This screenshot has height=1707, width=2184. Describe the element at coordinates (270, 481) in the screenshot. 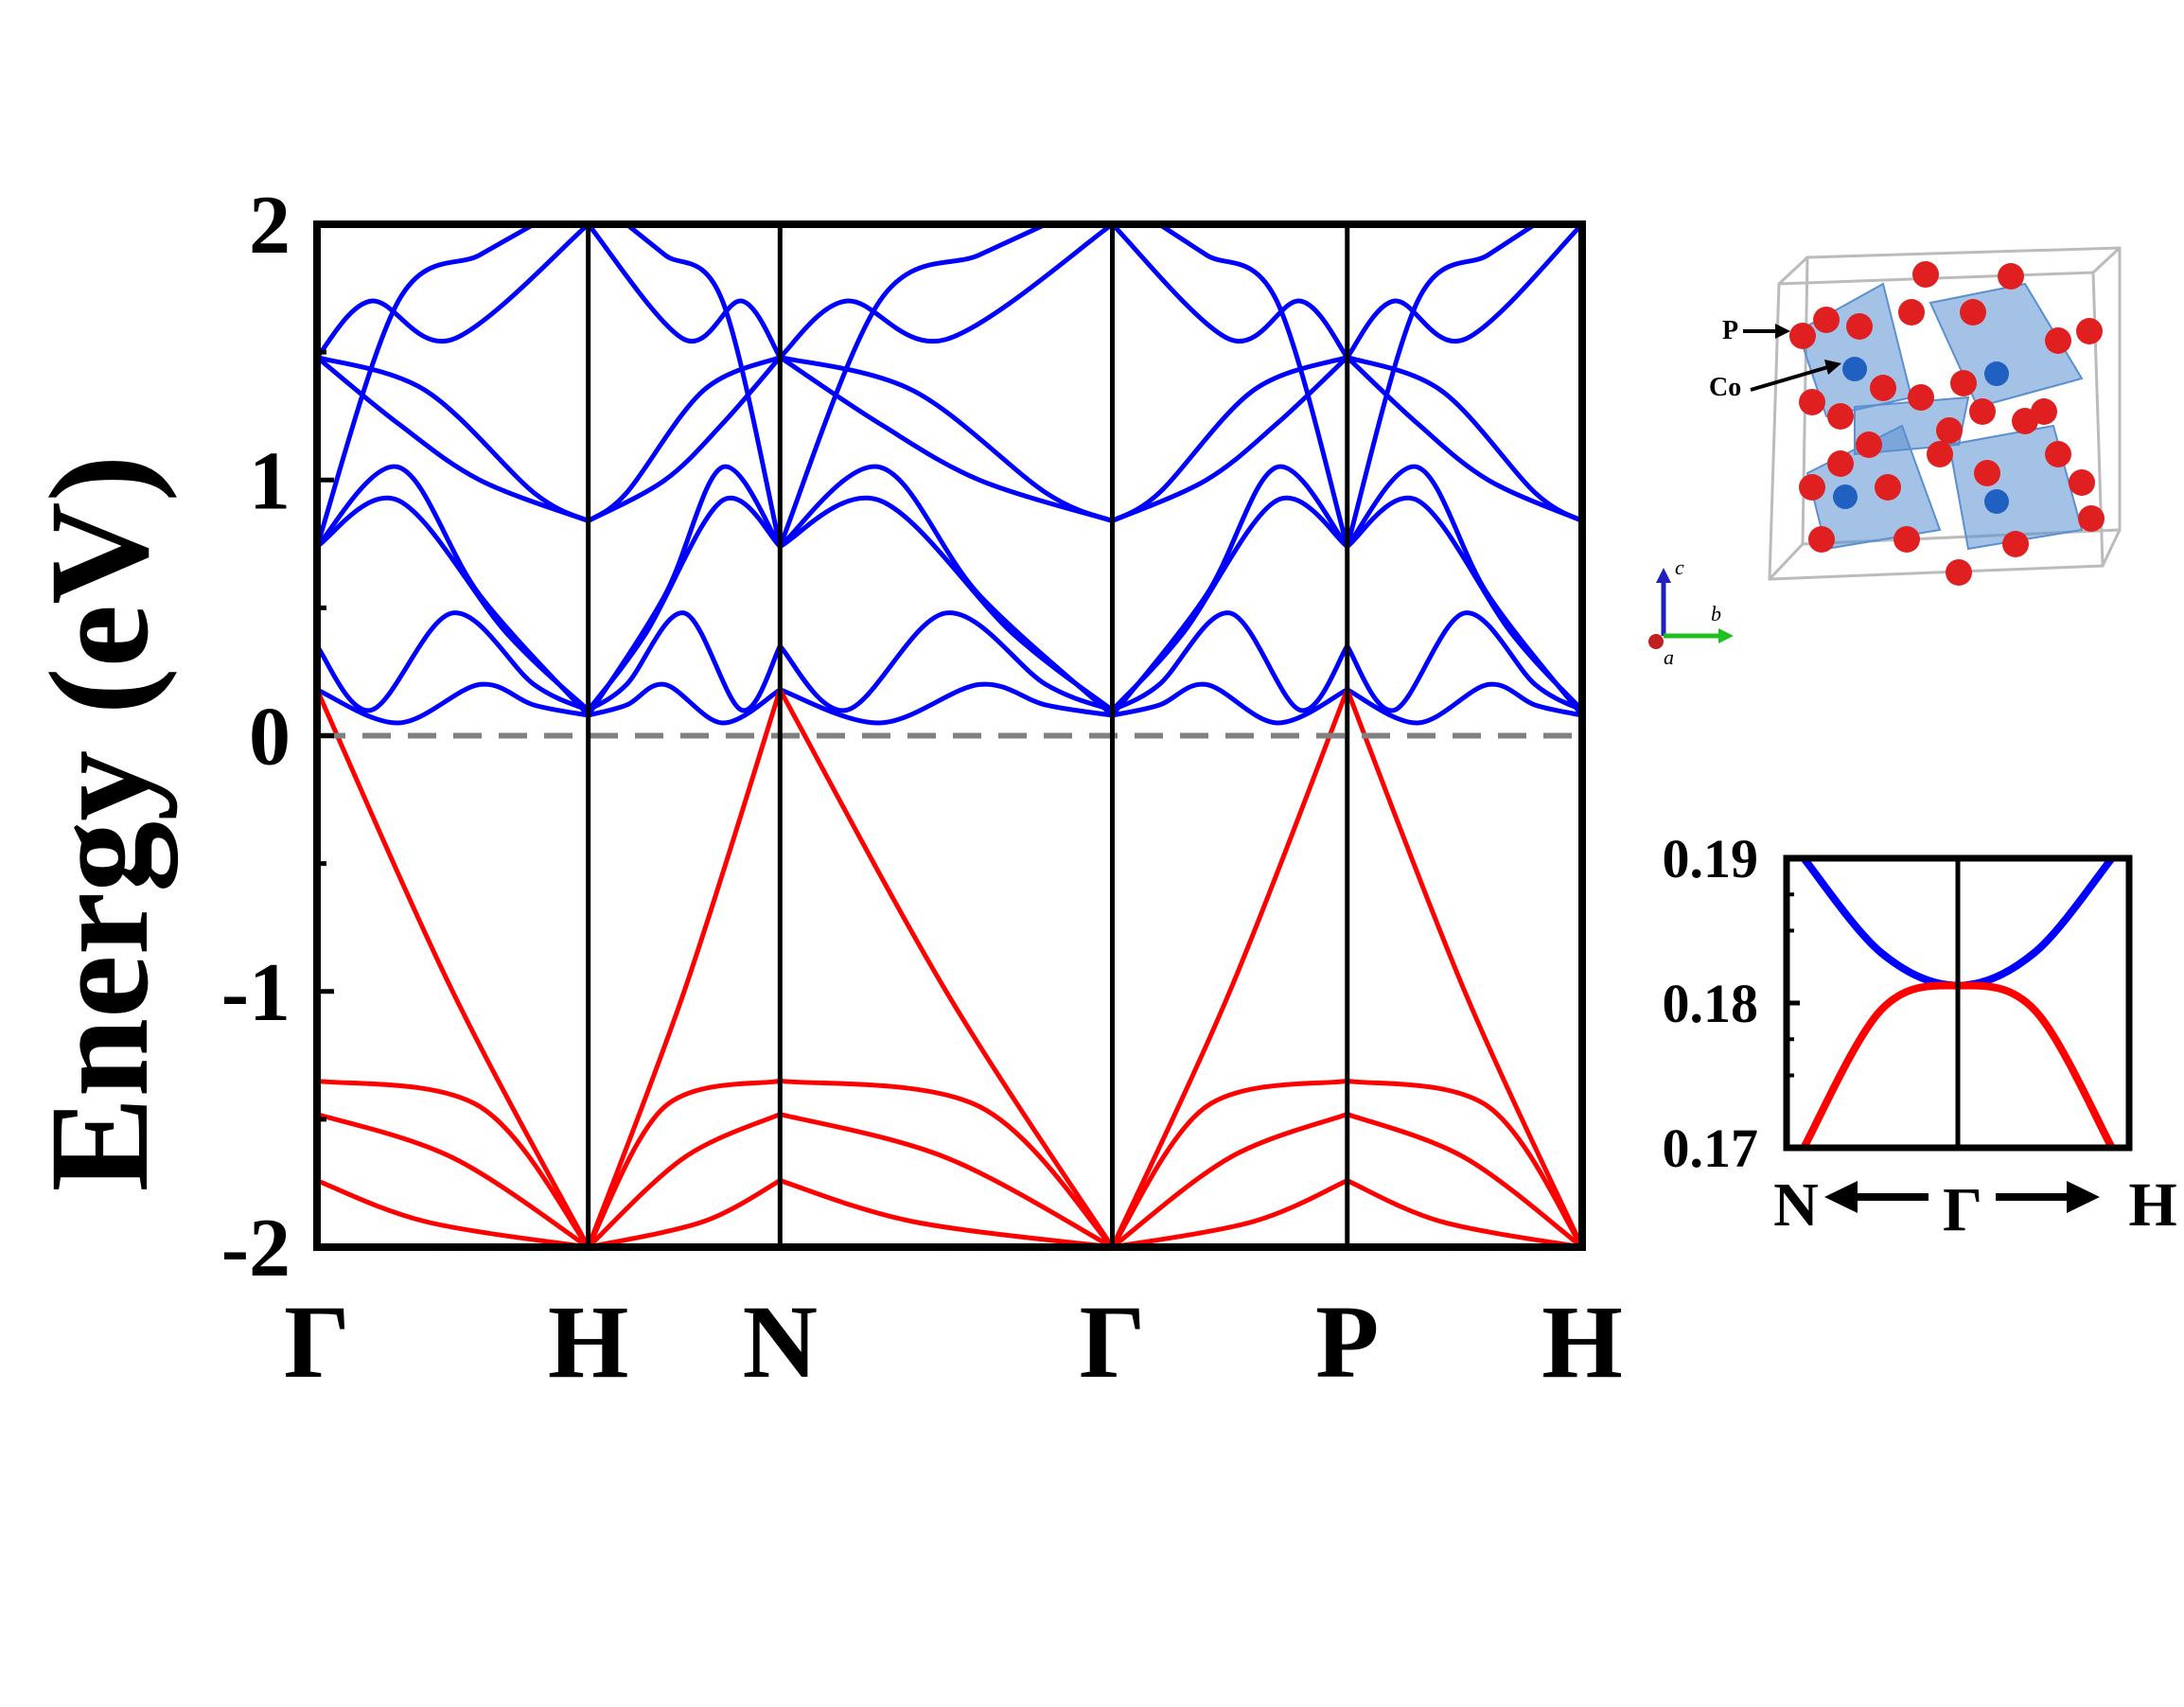

I see `y-tick-label: 1` at that location.